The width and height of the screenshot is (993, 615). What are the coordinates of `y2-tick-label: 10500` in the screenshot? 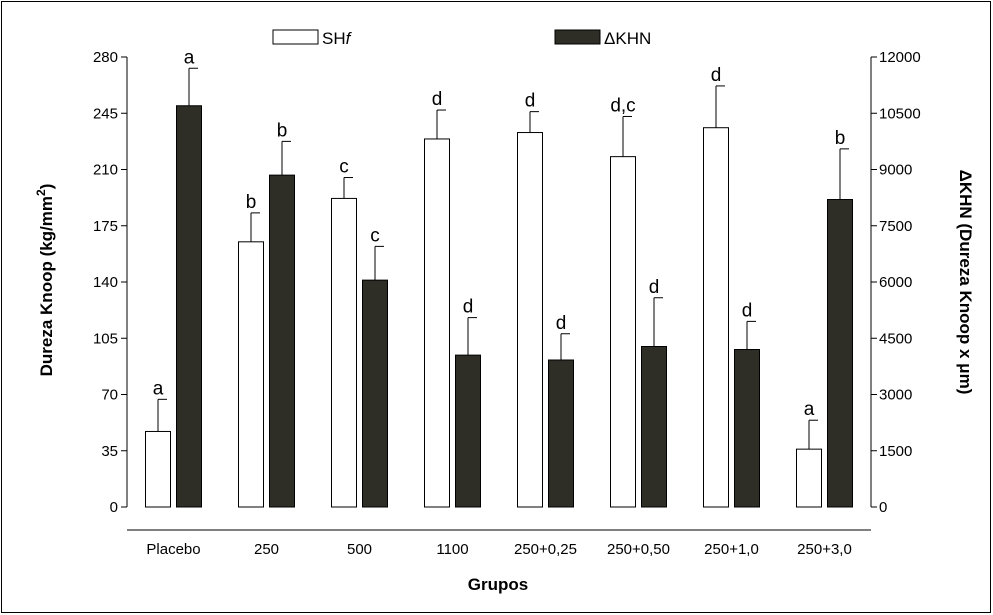 It's located at (900, 113).